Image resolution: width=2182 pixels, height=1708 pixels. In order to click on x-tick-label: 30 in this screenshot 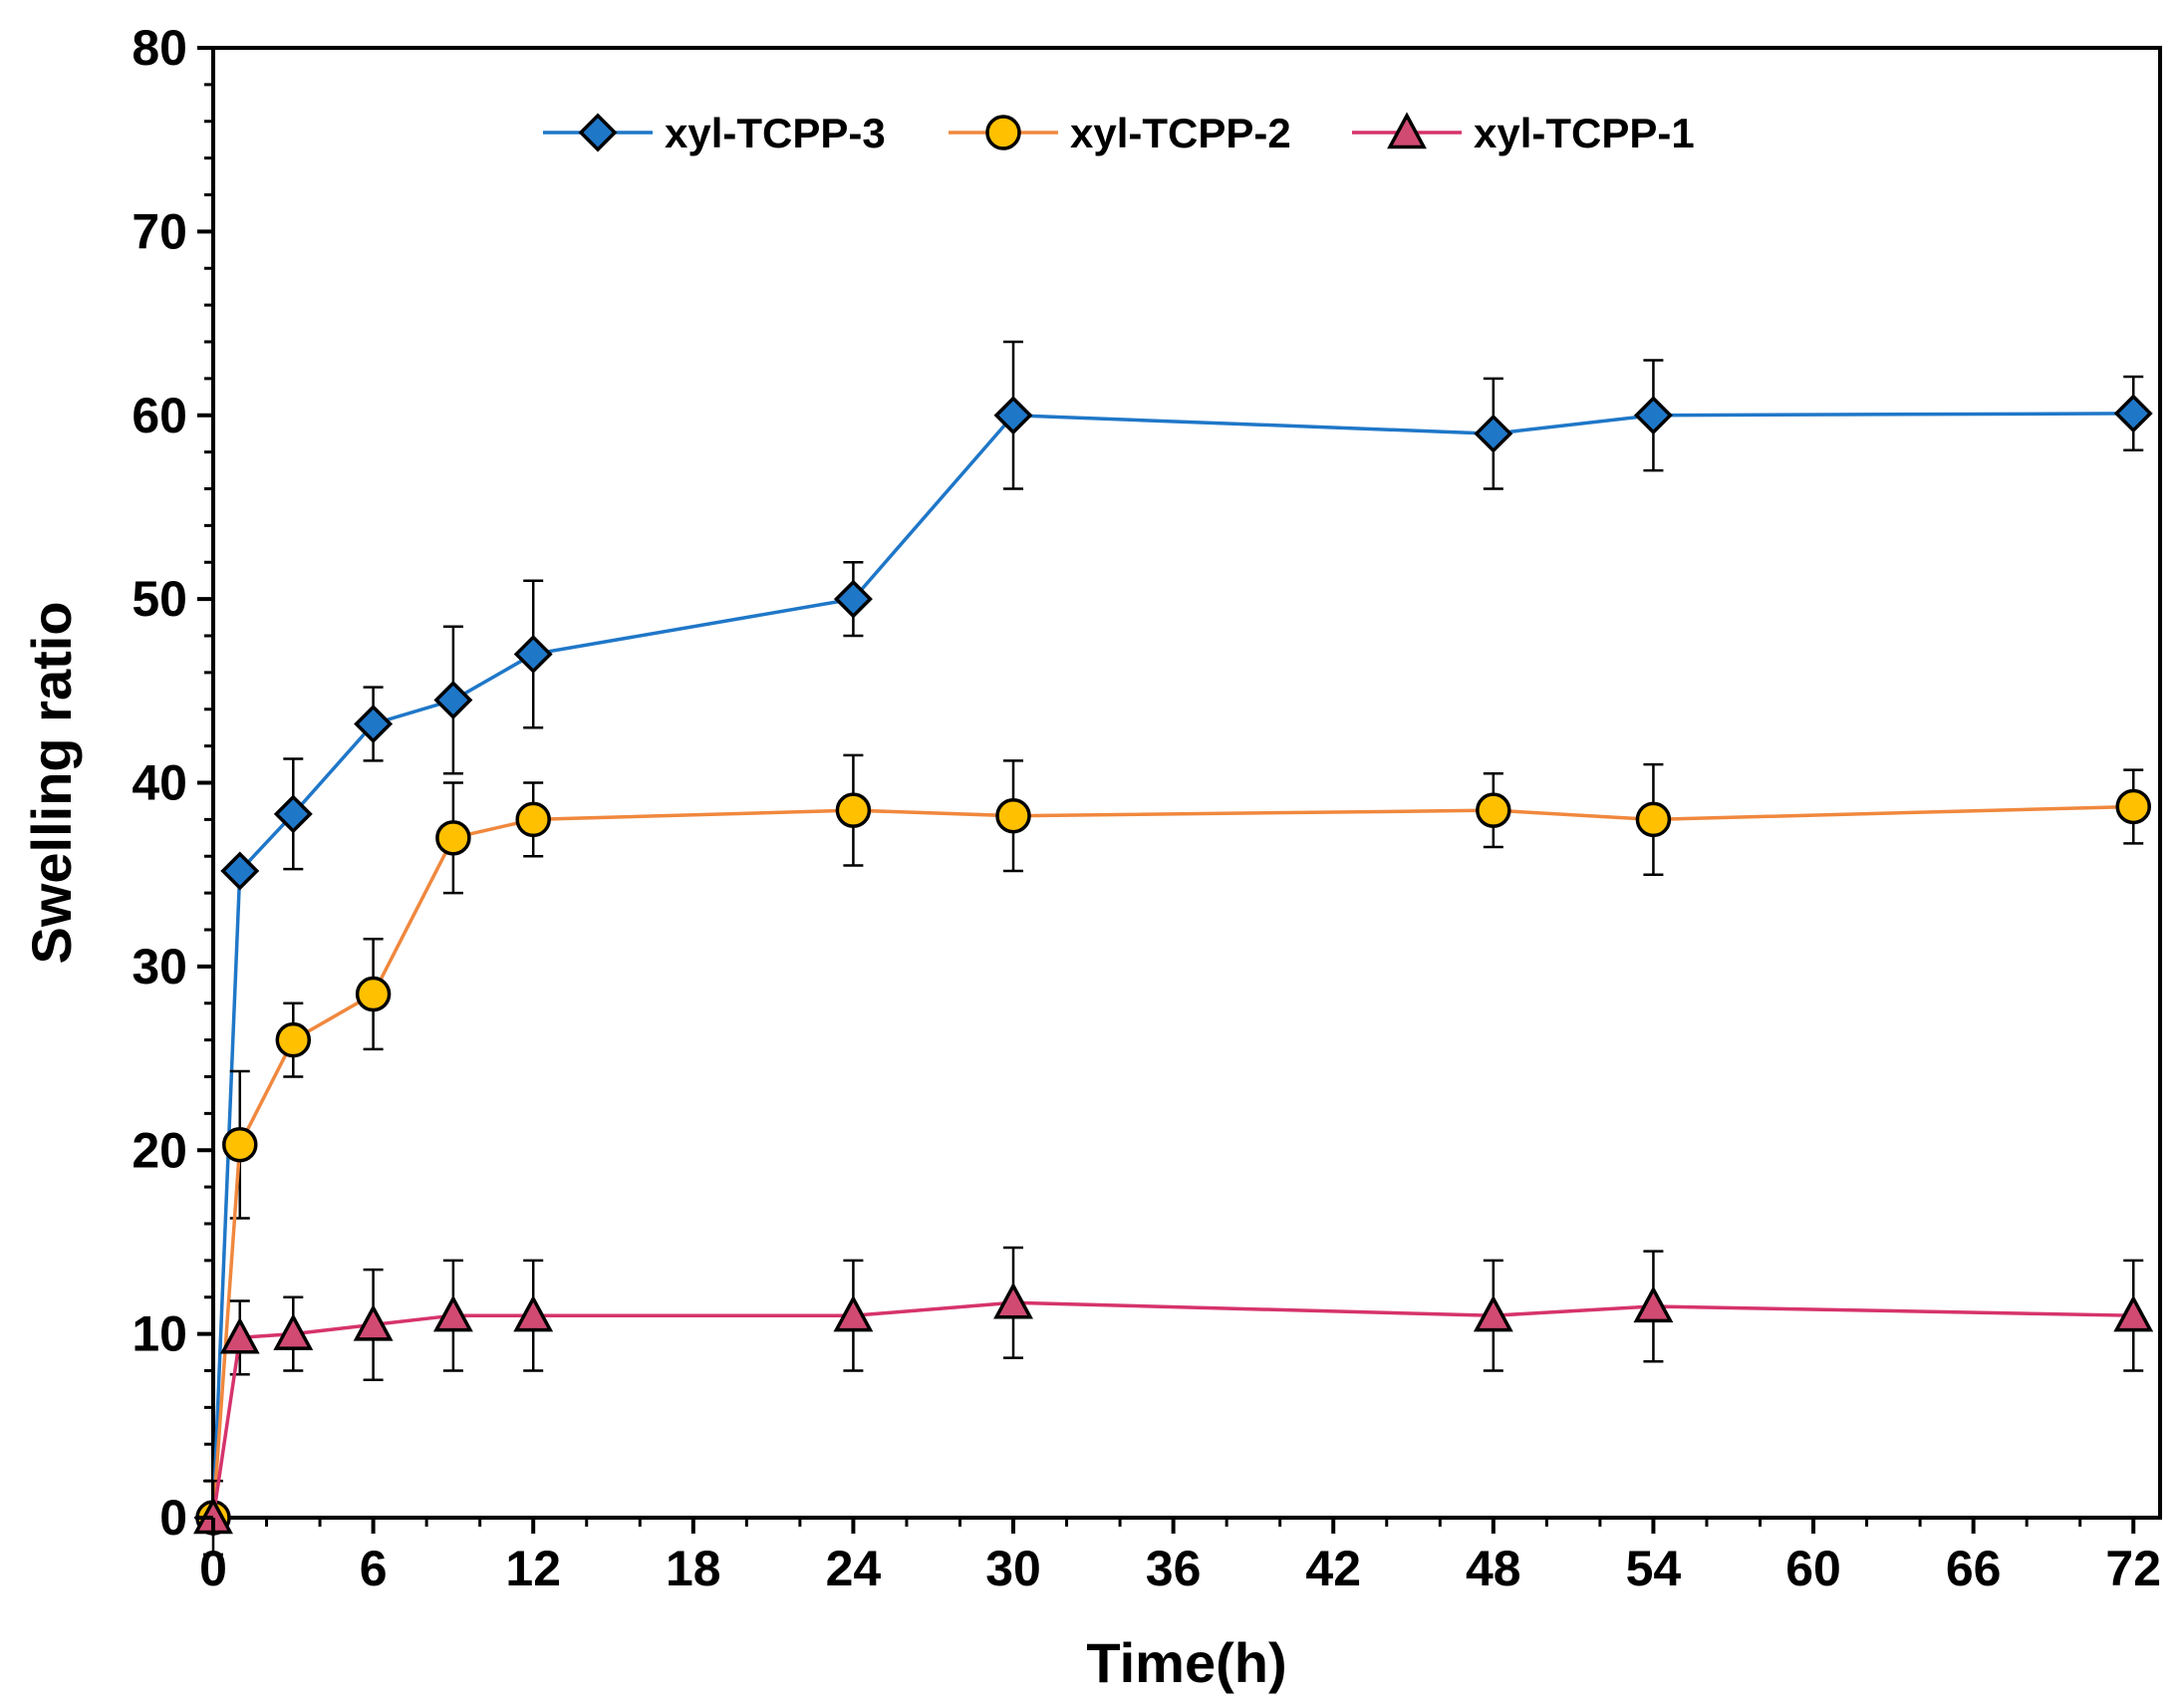, I will do `click(1013, 1568)`.